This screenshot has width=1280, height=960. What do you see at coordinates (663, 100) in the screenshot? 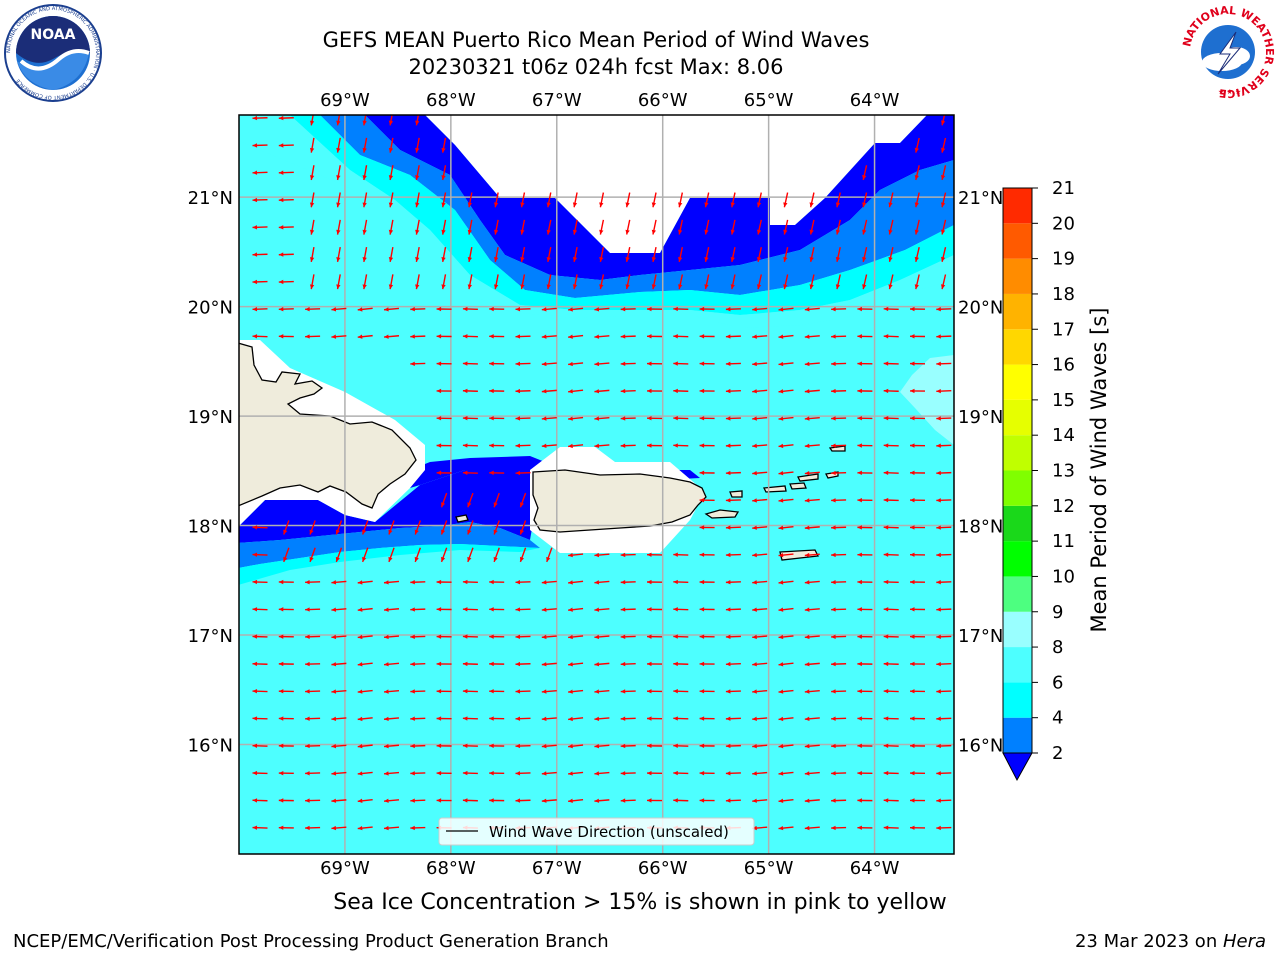
I see `lon-label-top: 66°W` at bounding box center [663, 100].